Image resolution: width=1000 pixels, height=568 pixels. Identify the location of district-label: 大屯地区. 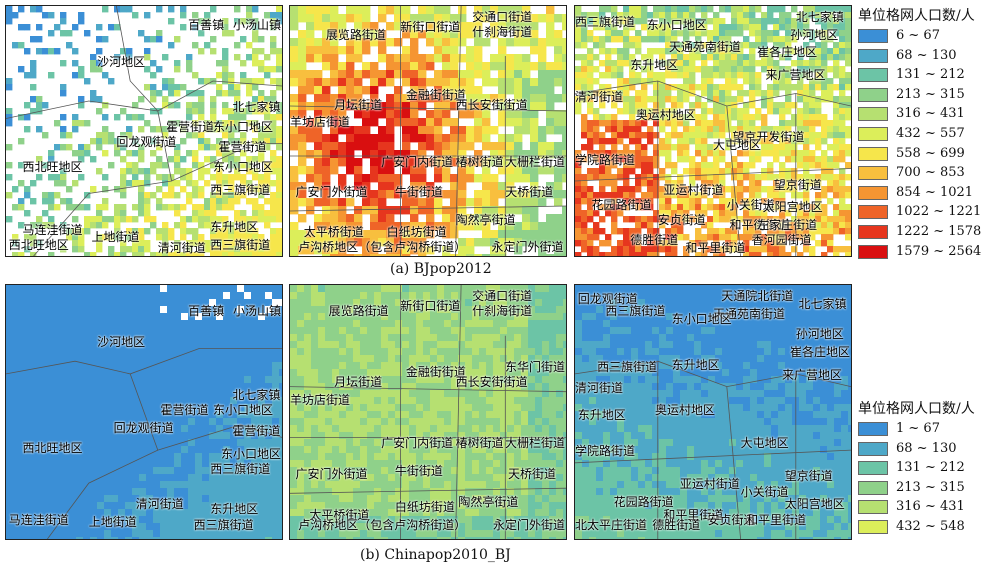
(737, 144).